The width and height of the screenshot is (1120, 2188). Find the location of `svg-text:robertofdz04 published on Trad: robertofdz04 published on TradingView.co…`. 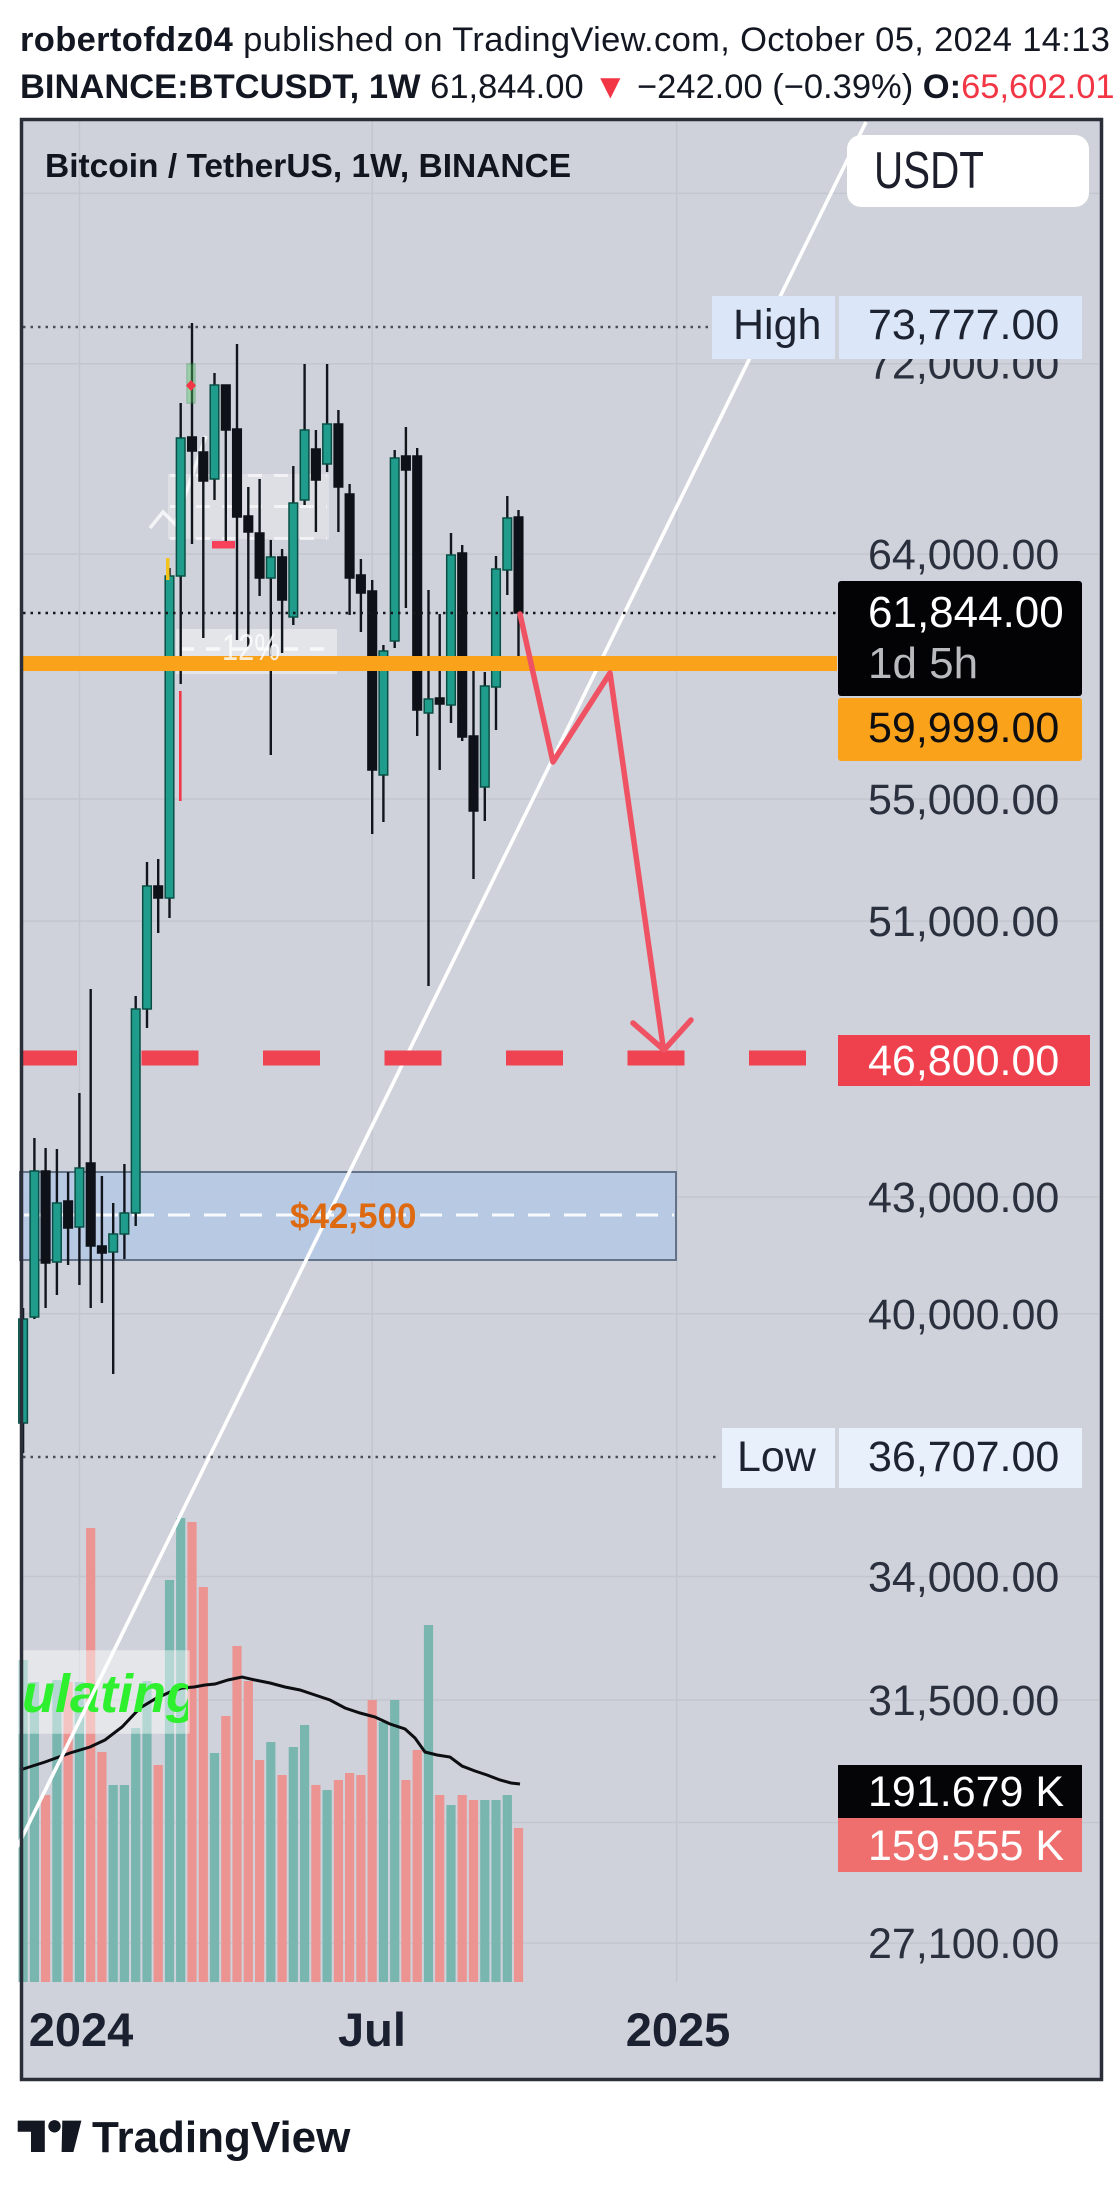

svg-text:robertofdz04 published on Trad: robertofdz04 published on TradingView.co… is located at coordinates (565, 40).